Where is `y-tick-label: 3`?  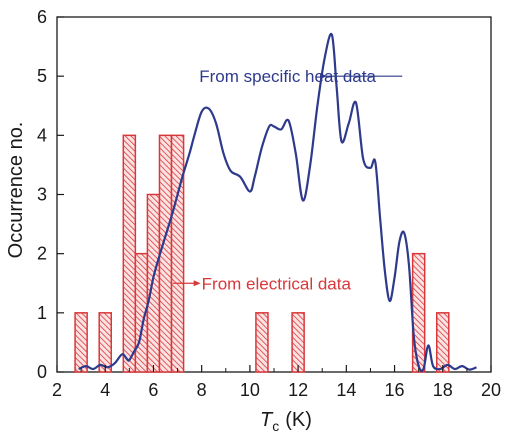 y-tick-label: 3 is located at coordinates (42, 195).